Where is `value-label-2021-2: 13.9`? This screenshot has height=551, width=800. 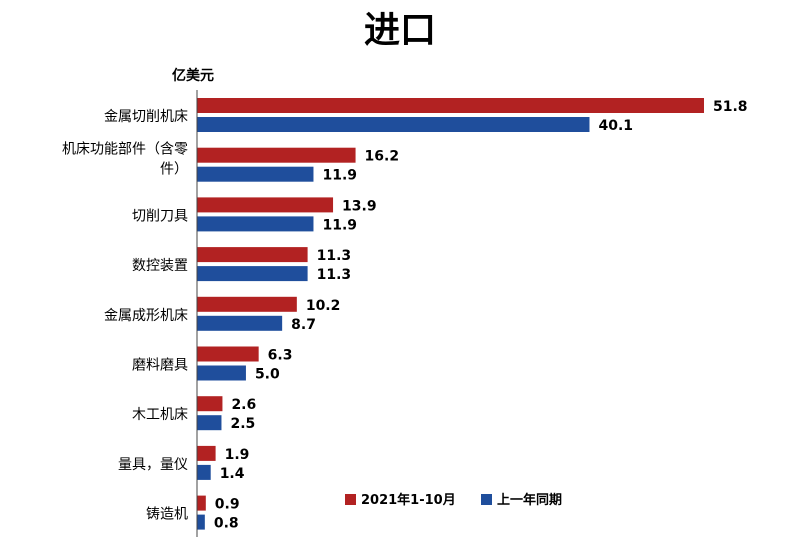 value-label-2021-2: 13.9 is located at coordinates (359, 206).